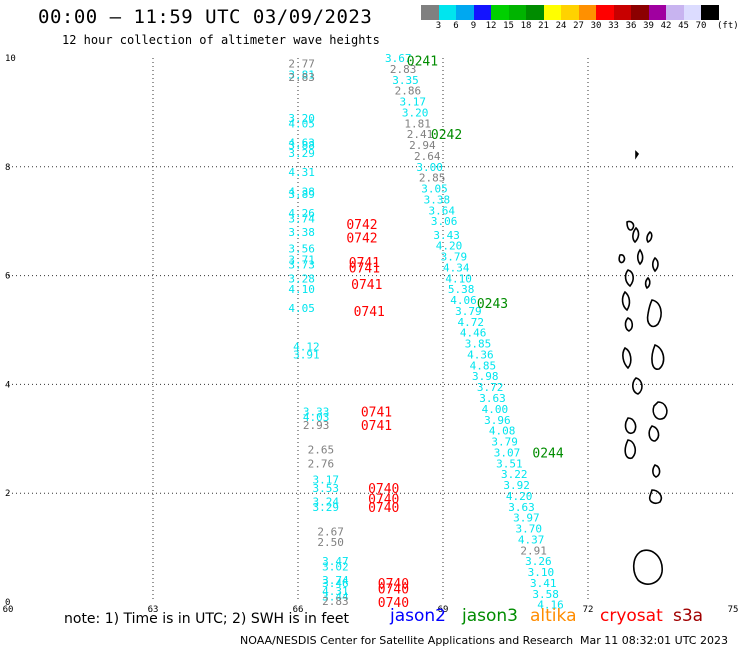 The width and height of the screenshot is (740, 650). Describe the element at coordinates (7, 385) in the screenshot. I see `y-tick-label: 4` at that location.